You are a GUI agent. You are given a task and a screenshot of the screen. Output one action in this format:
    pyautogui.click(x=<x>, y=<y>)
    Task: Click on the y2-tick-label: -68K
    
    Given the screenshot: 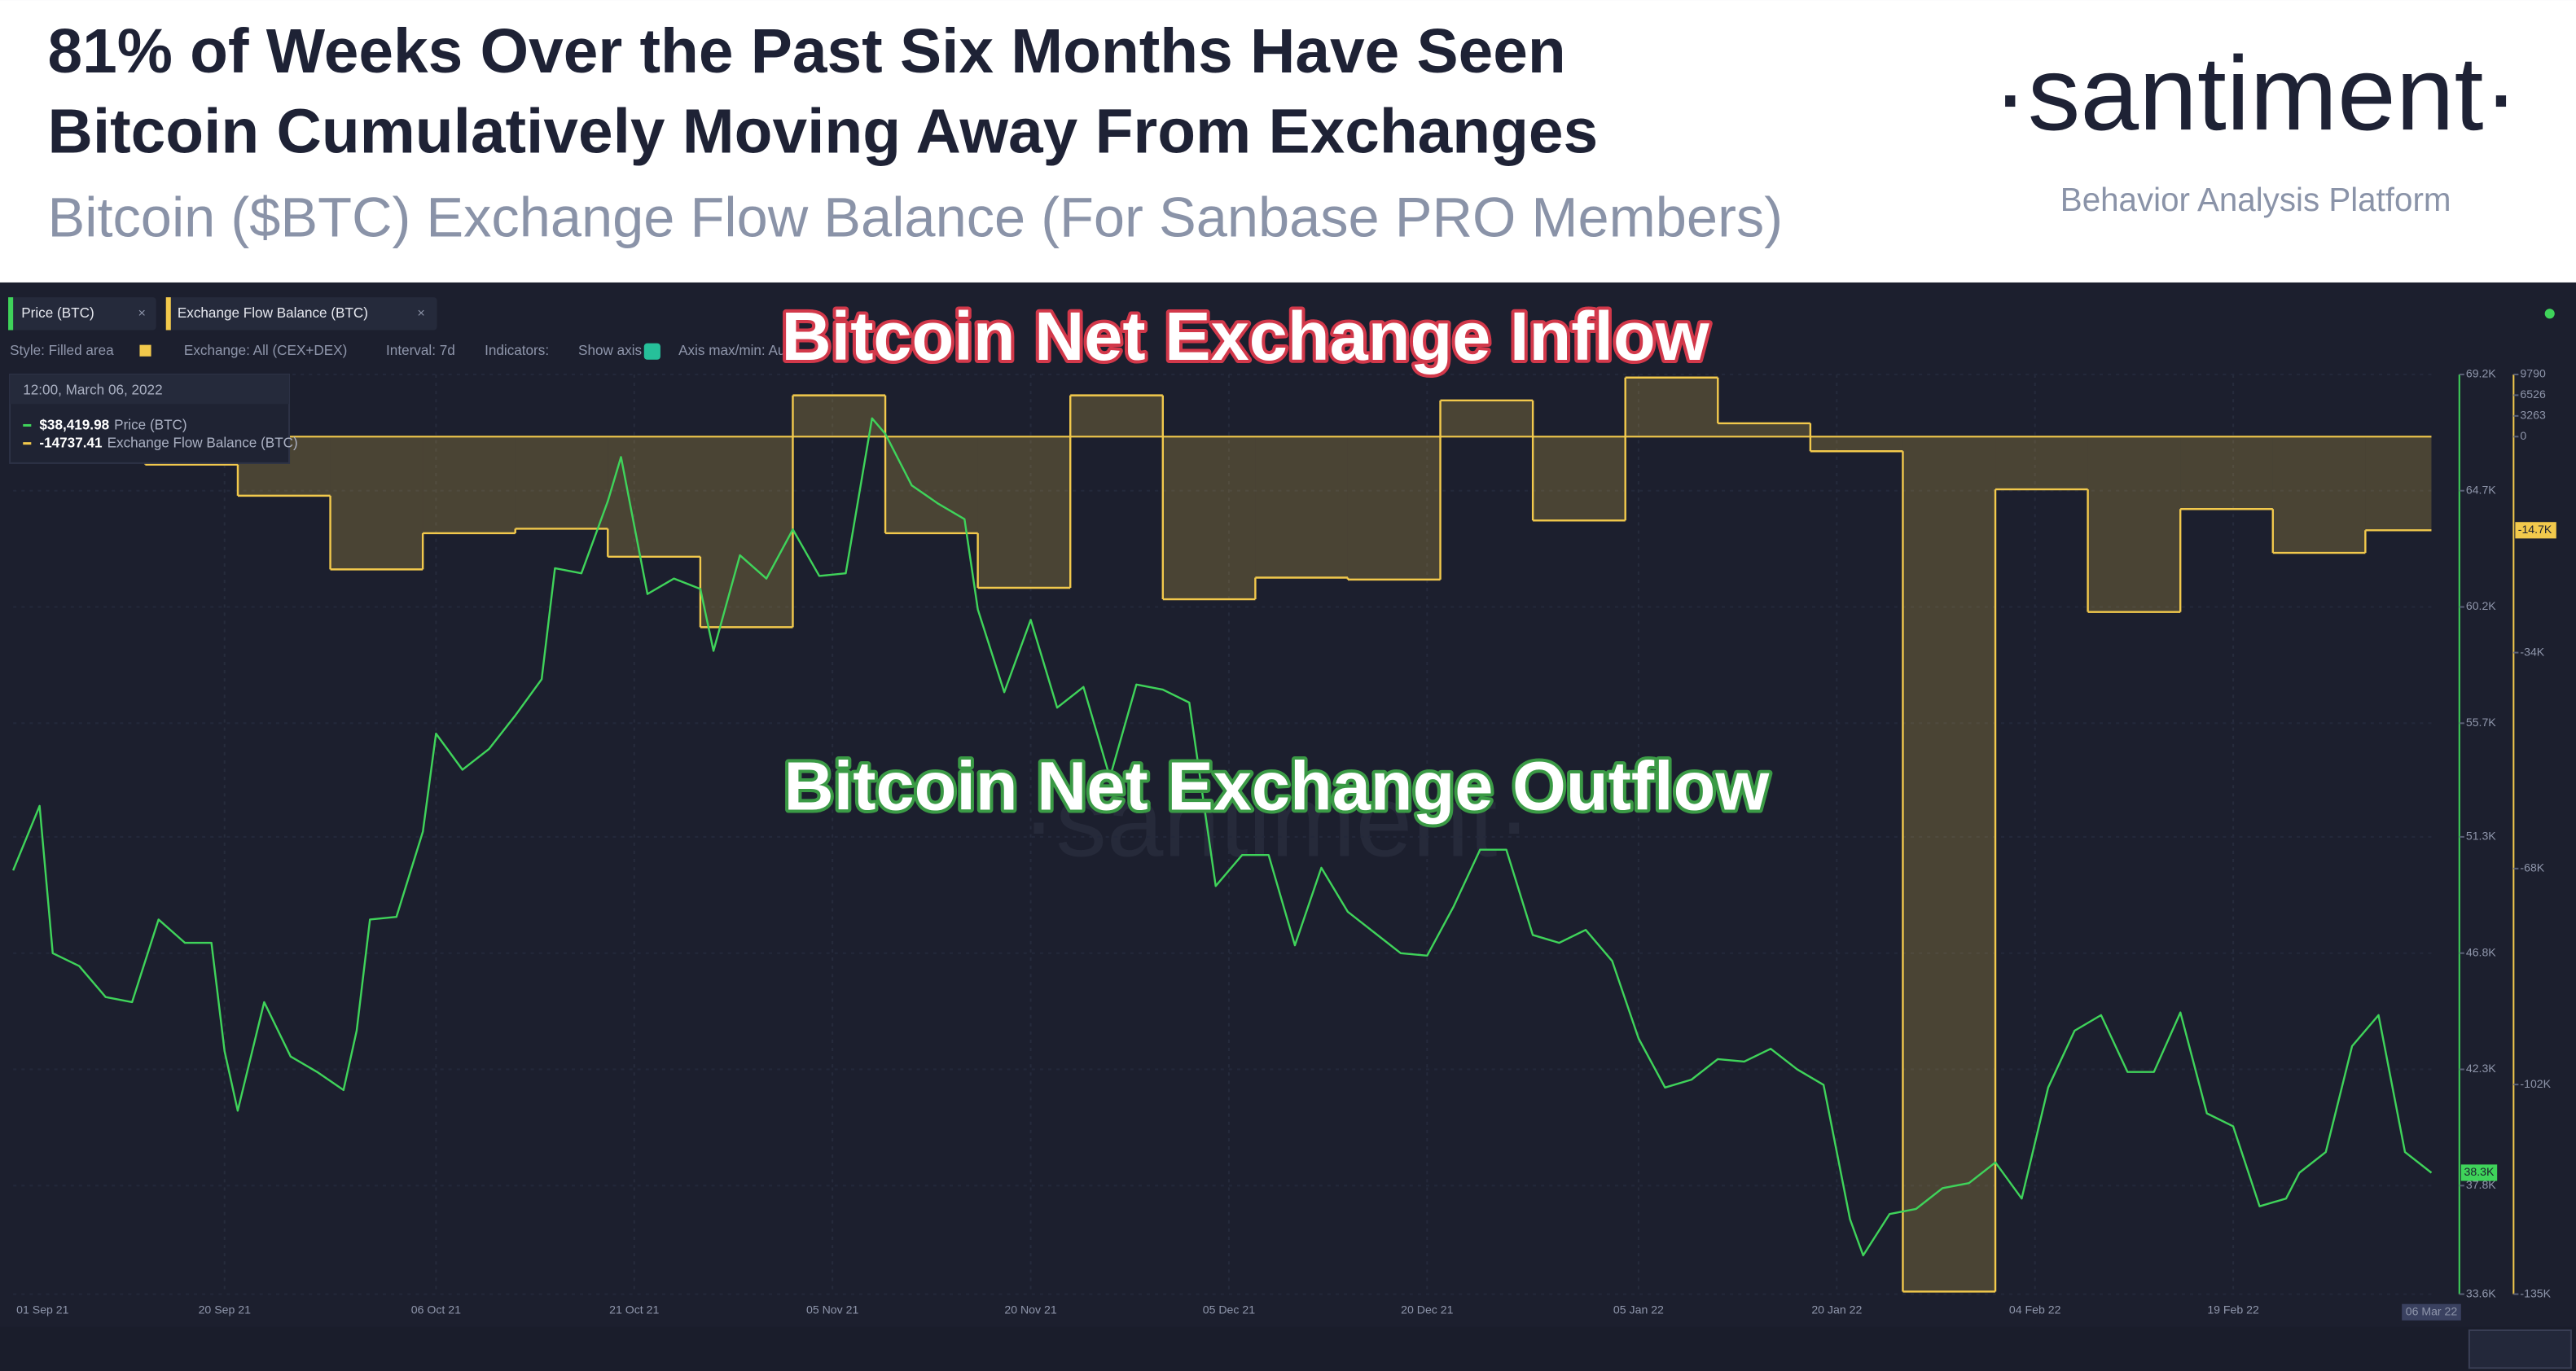 What is the action you would take?
    pyautogui.click(x=2532, y=867)
    